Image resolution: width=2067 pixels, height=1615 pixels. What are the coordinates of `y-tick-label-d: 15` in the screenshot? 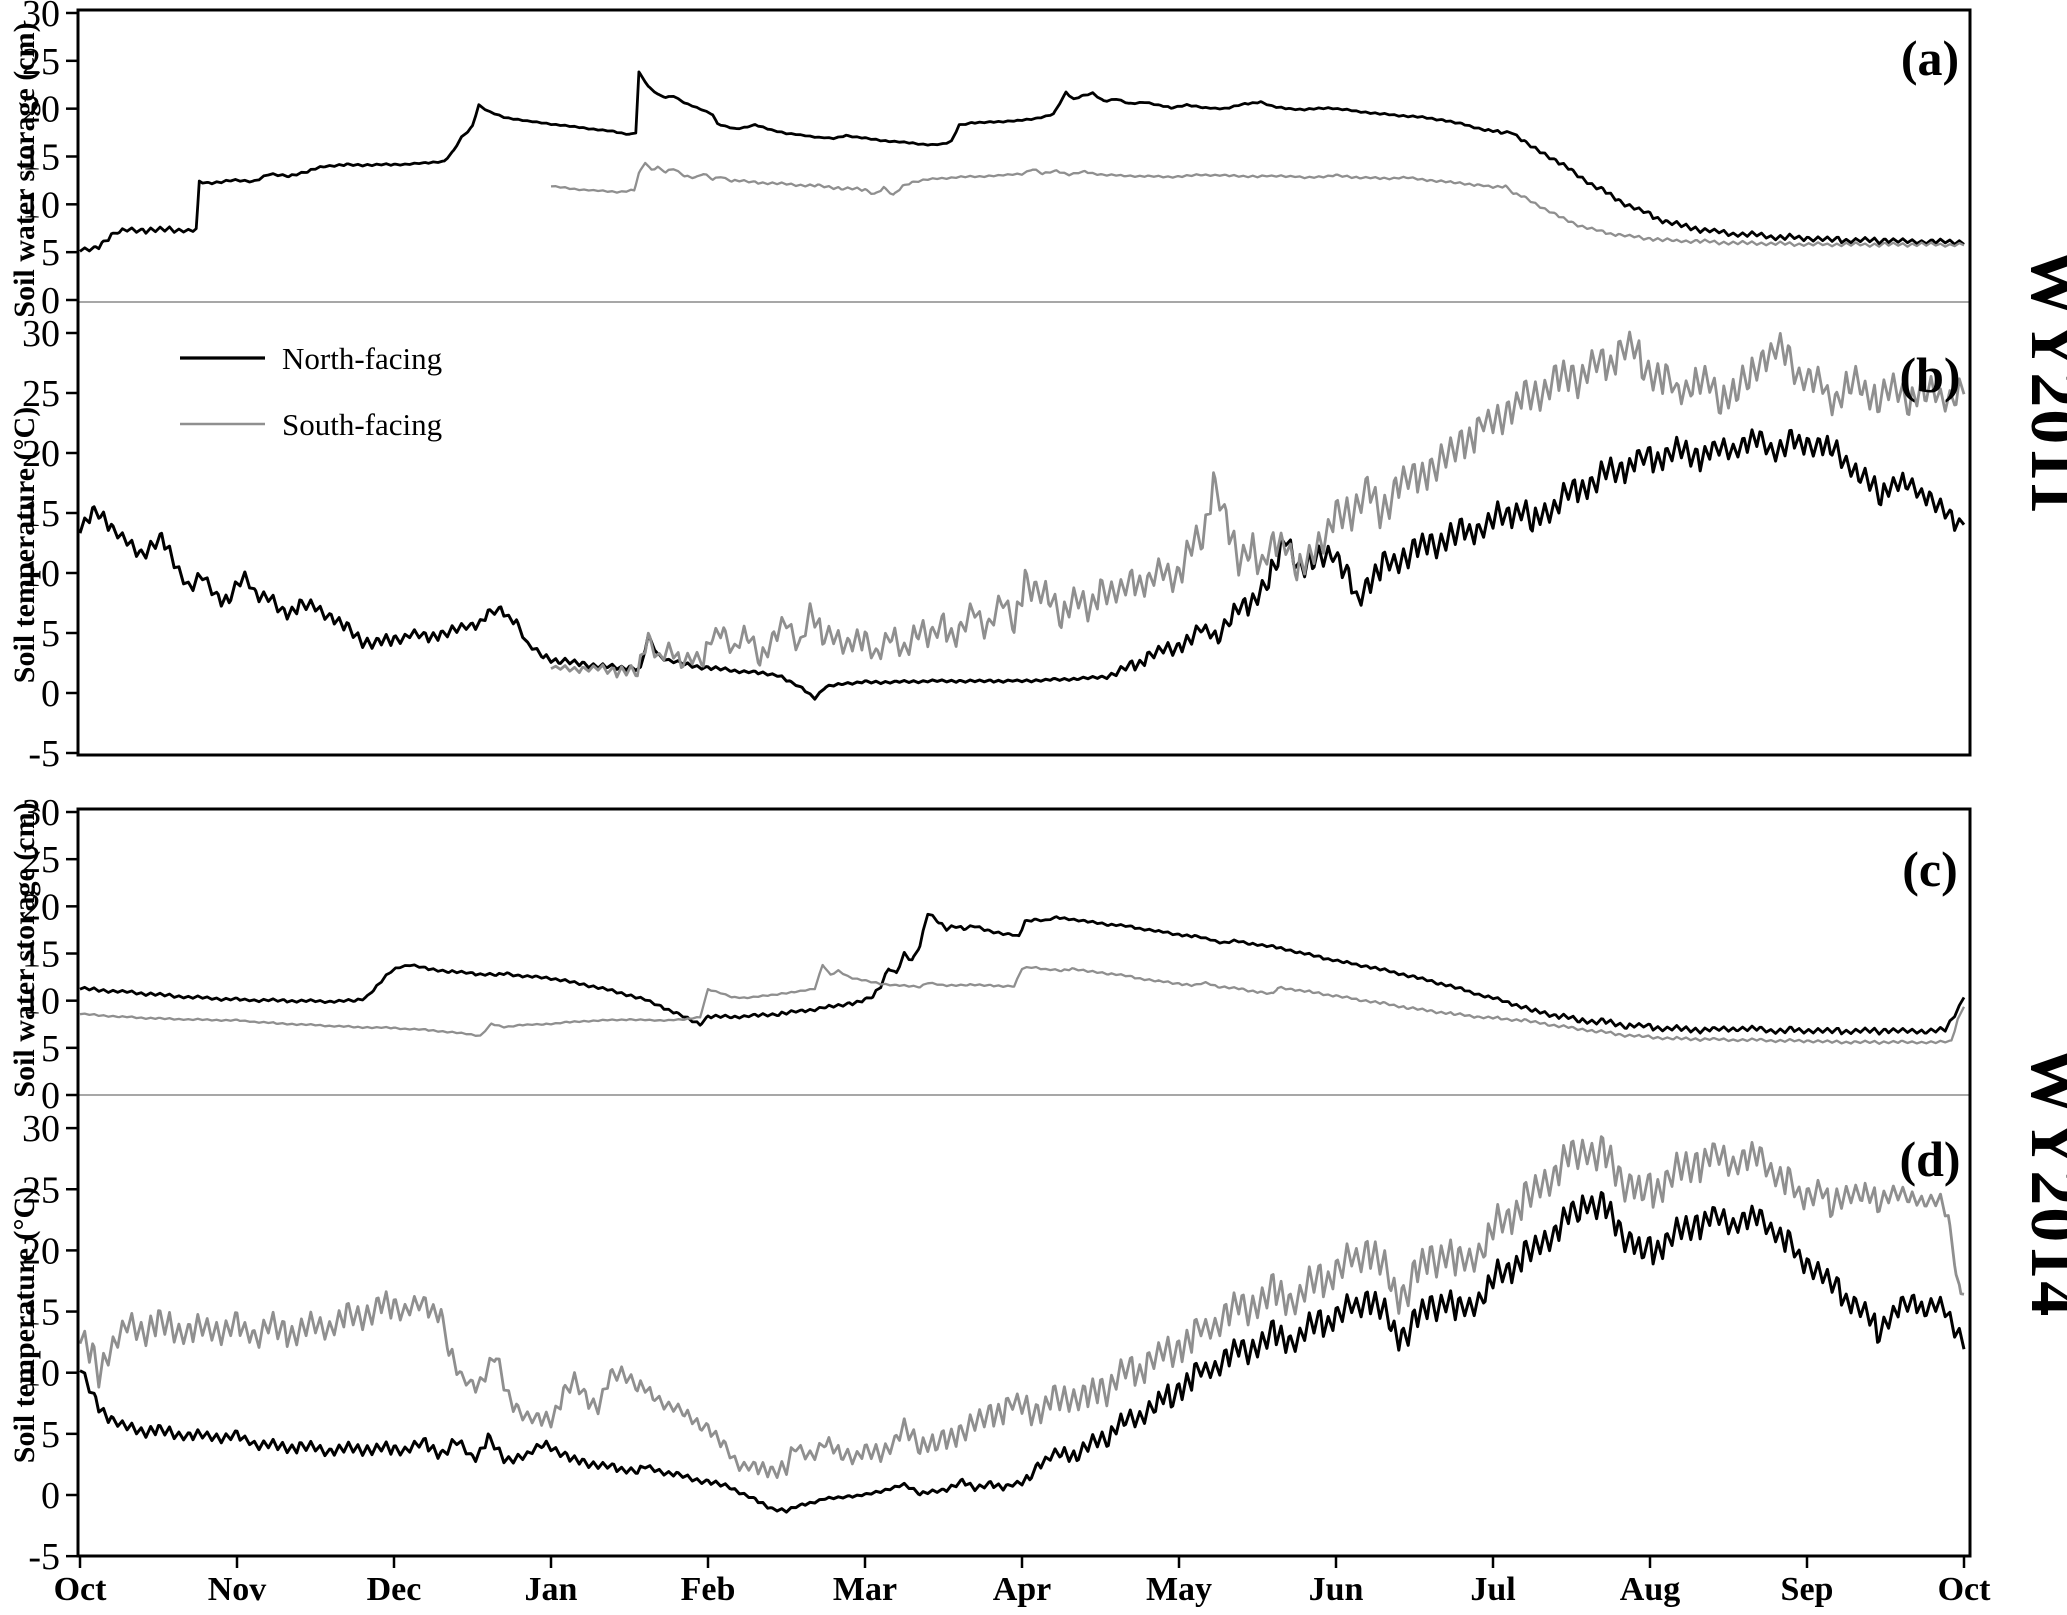 It's located at (41, 1313).